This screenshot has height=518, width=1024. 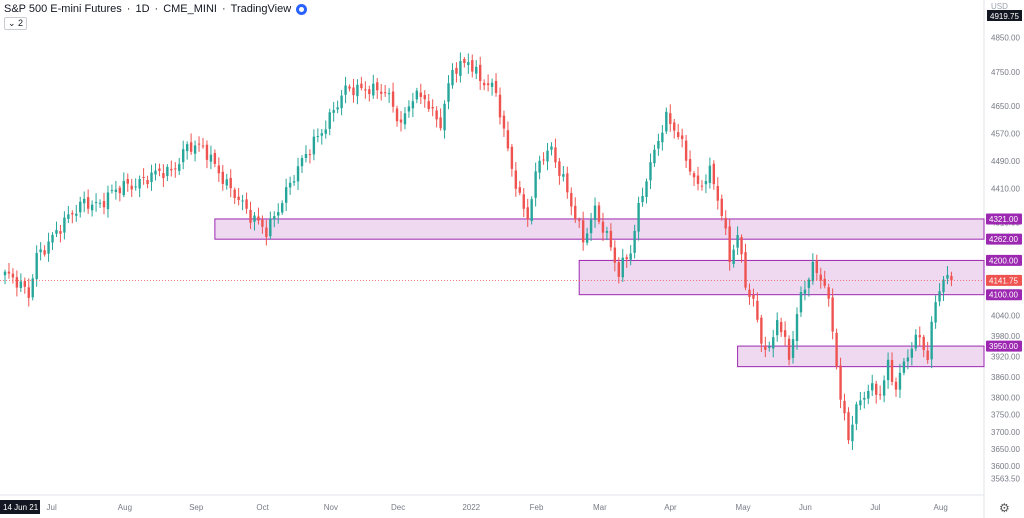 I want to click on gear-icon: ⚙, so click(x=1004, y=508).